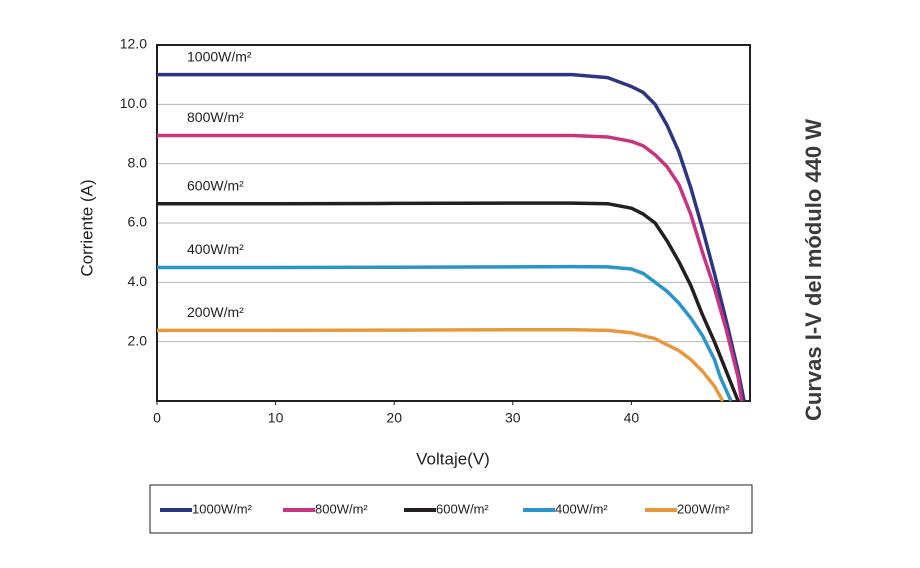 The height and width of the screenshot is (568, 920). What do you see at coordinates (86, 227) in the screenshot?
I see `y-axis-label: Corriente (A)` at bounding box center [86, 227].